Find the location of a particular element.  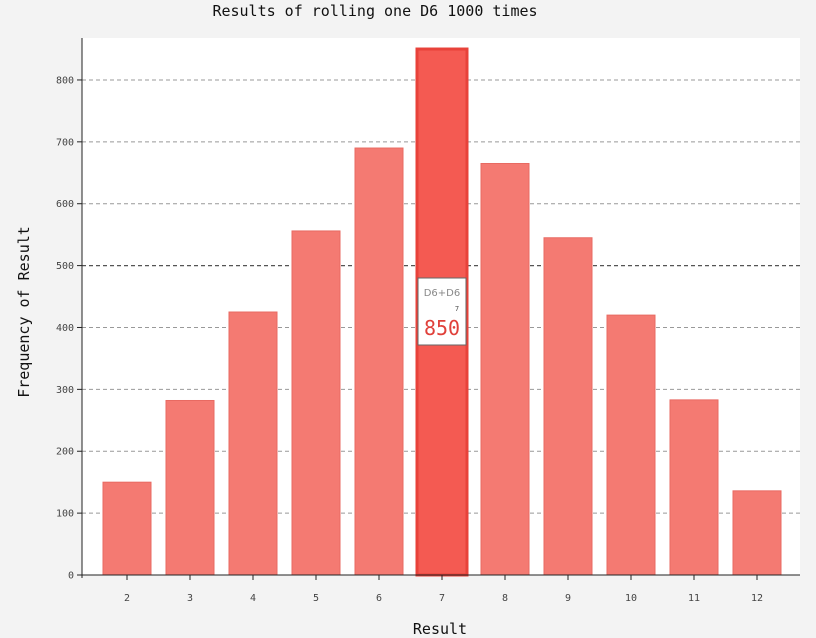

tooltip-box is located at coordinates (442, 311).